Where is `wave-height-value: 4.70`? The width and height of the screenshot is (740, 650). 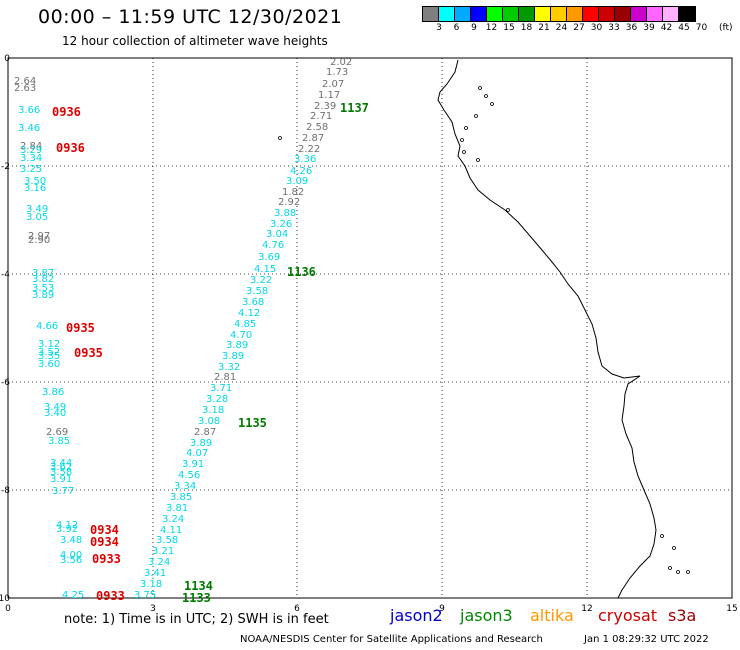 wave-height-value: 4.70 is located at coordinates (241, 335).